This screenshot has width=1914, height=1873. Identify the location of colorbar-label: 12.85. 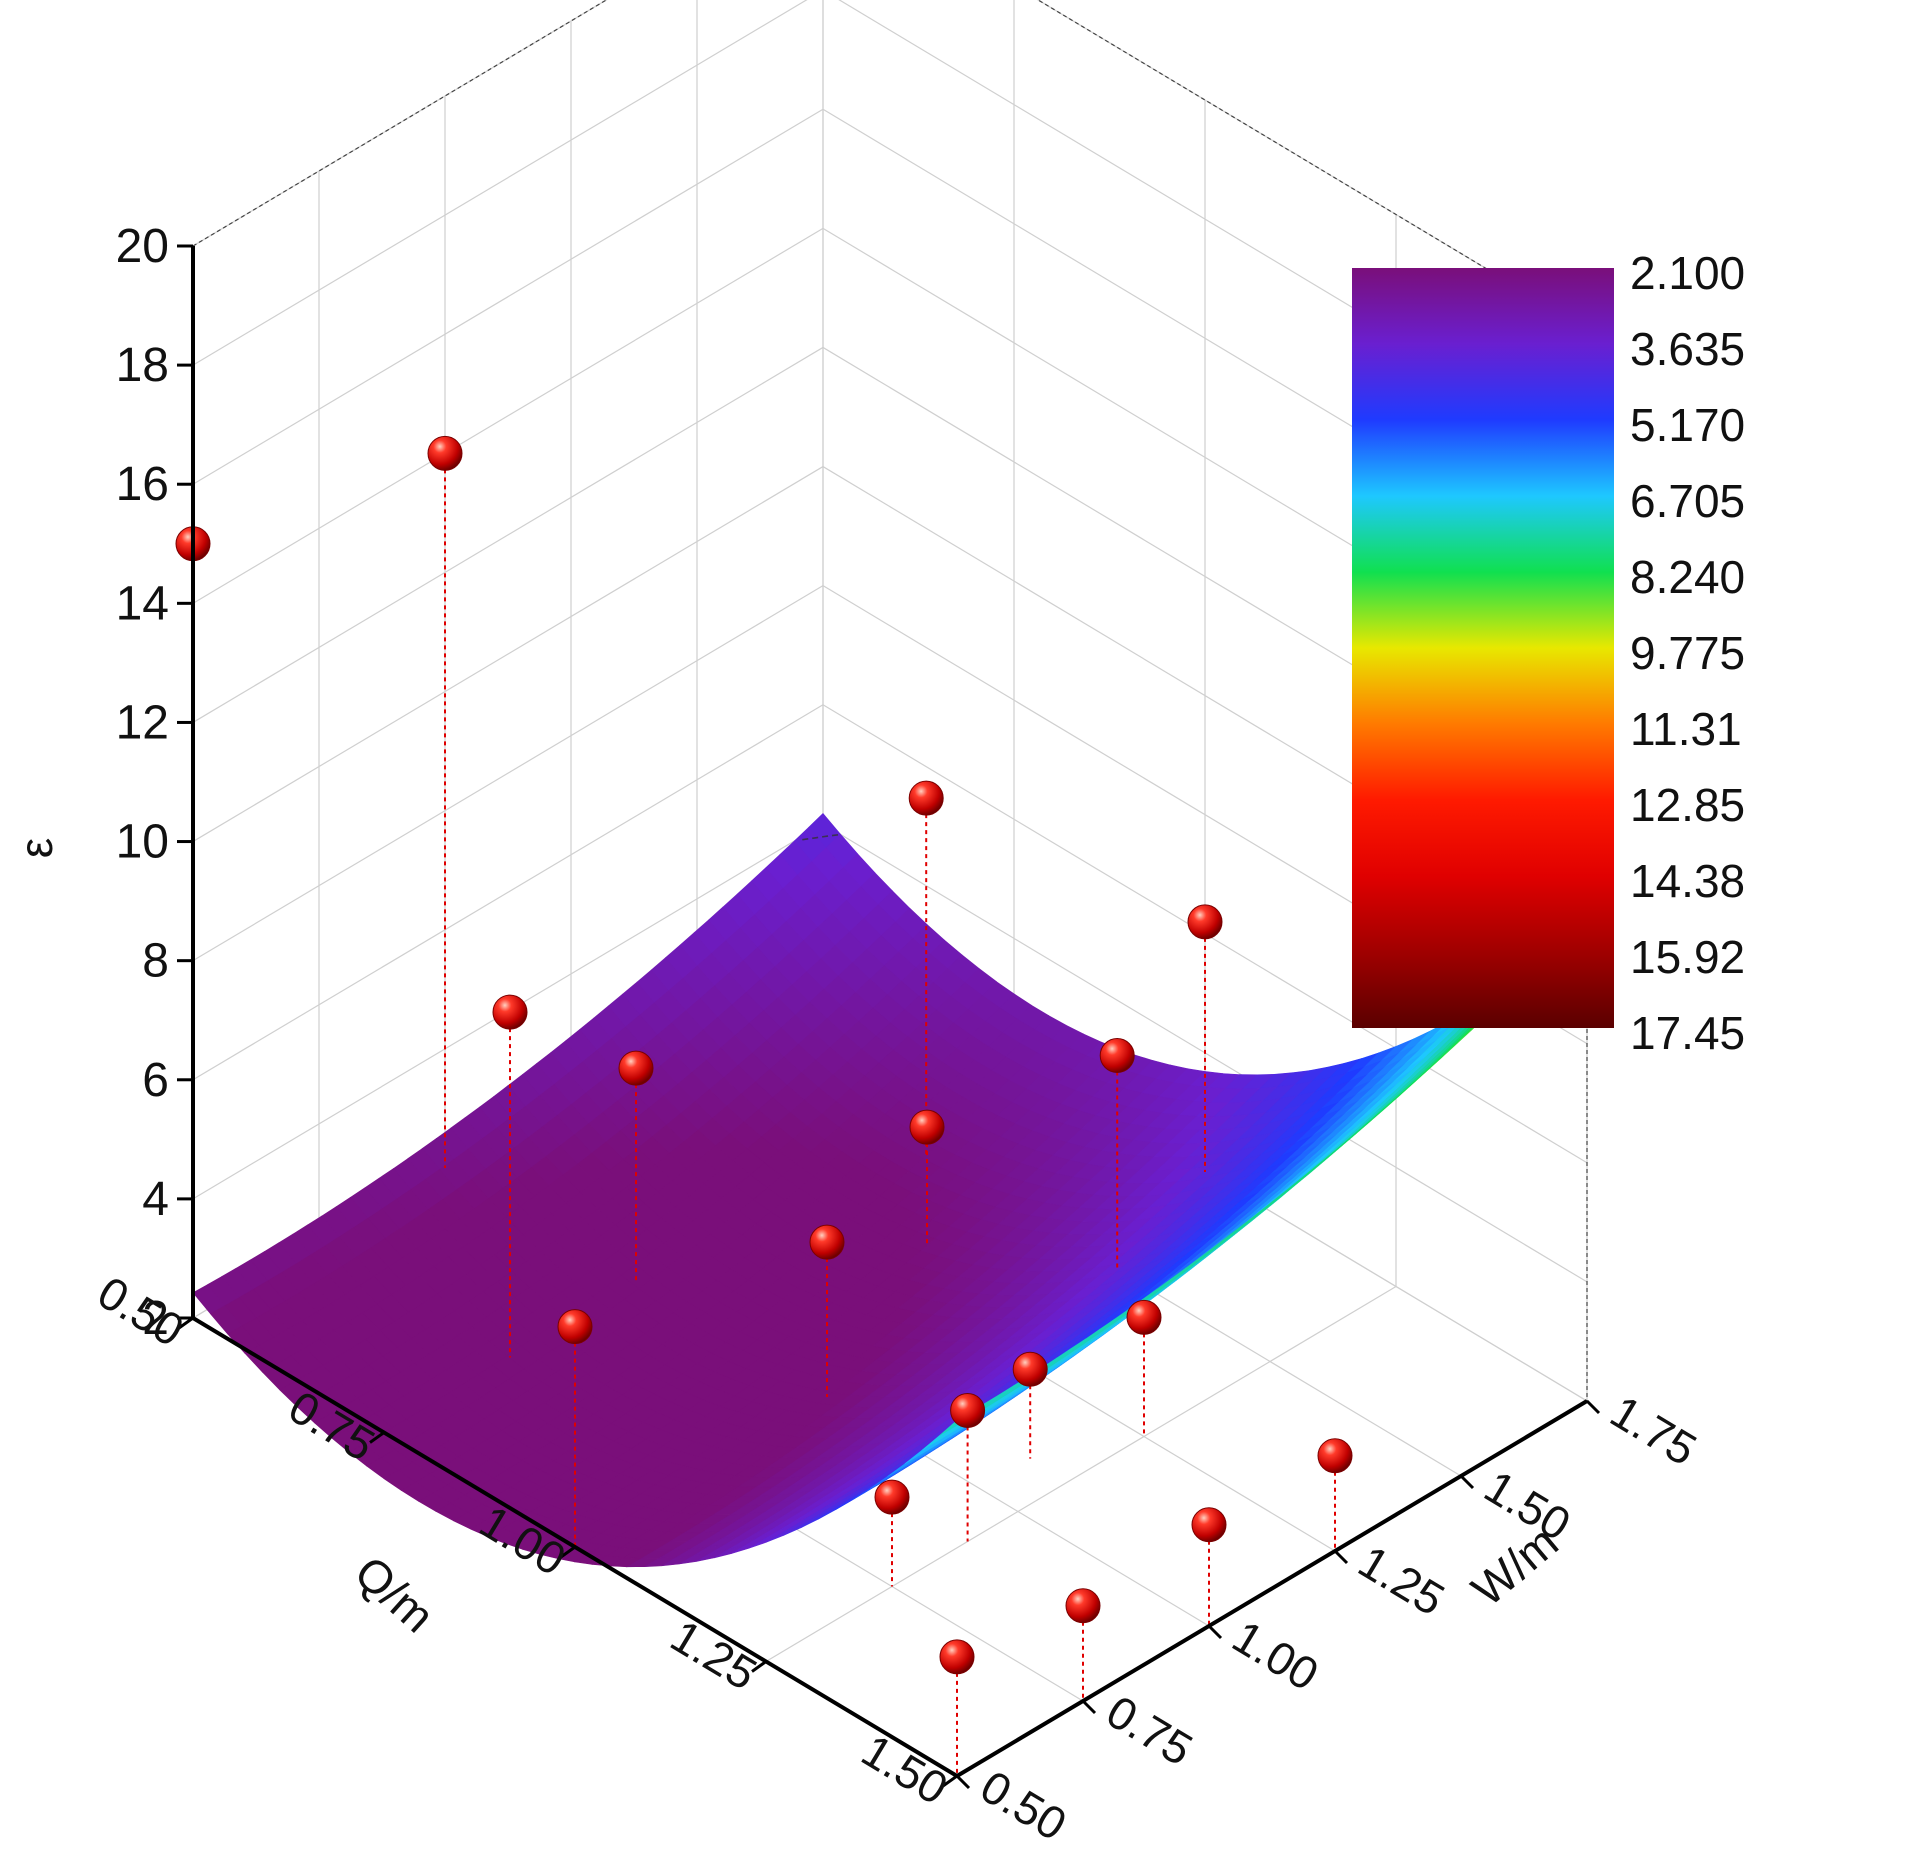
(1687, 805).